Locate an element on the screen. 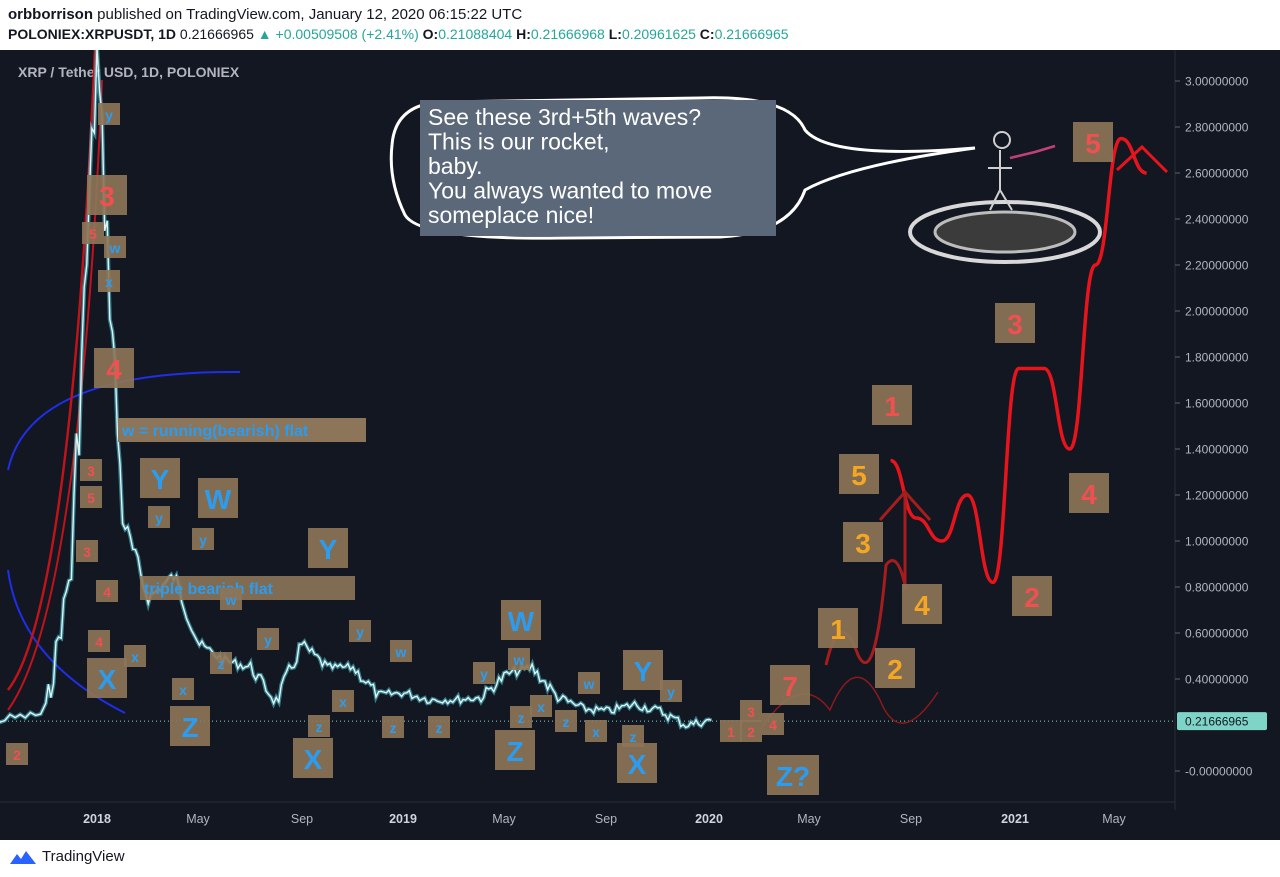 The image size is (1280, 877). wave-label: y is located at coordinates (360, 631).